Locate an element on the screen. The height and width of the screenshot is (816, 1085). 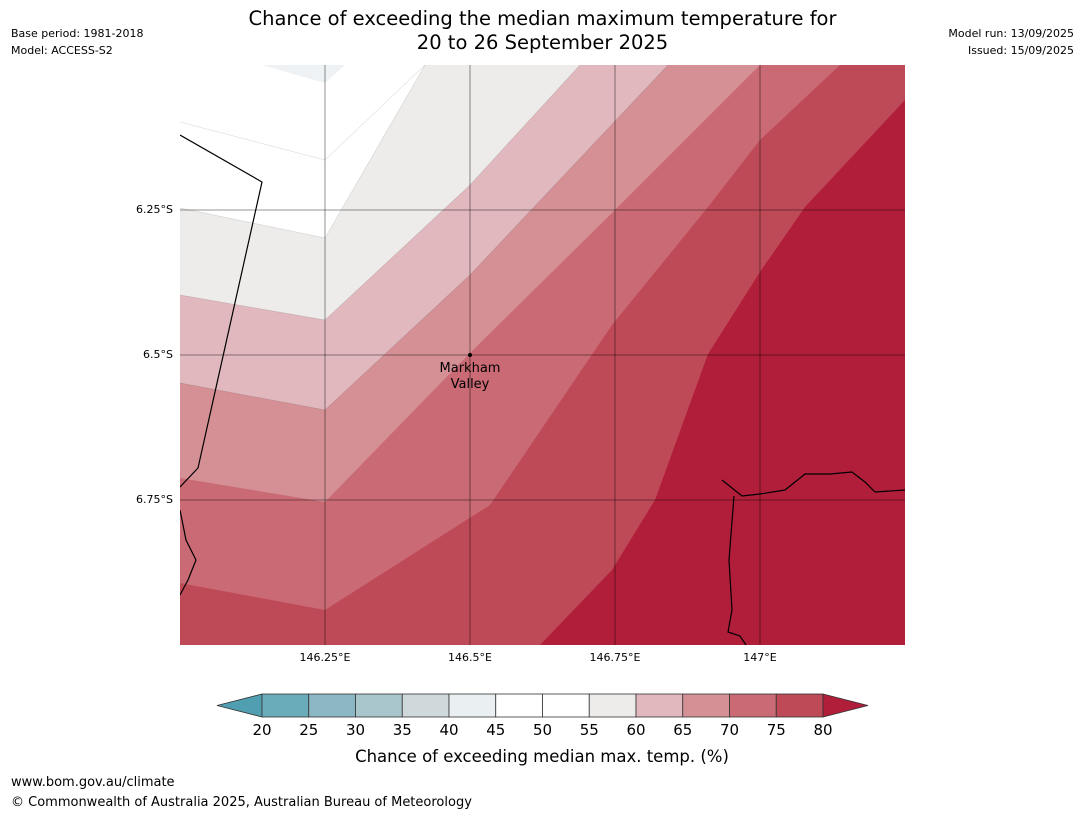
location-marker is located at coordinates (470, 355).